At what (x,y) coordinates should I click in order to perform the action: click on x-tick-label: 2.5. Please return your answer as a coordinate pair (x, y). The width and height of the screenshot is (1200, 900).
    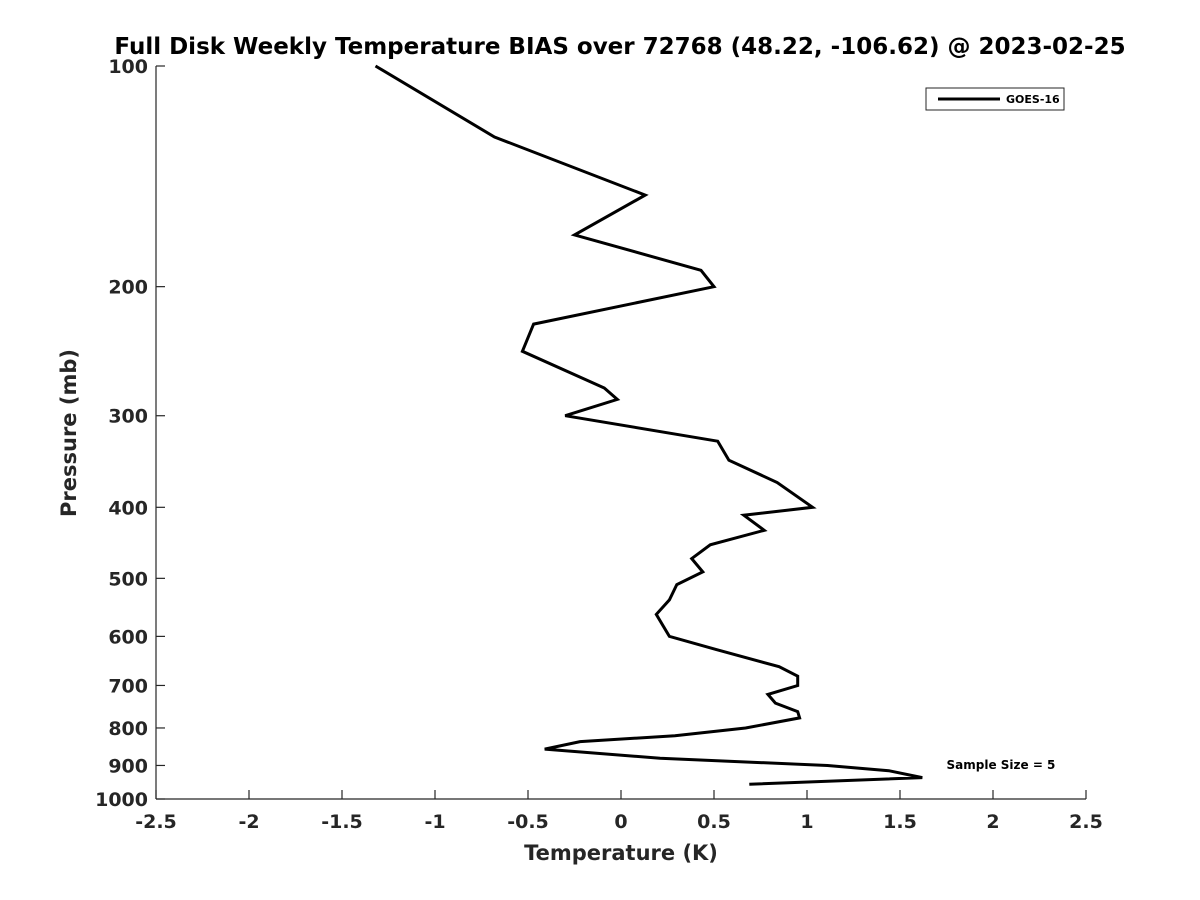
    Looking at the image, I should click on (1086, 822).